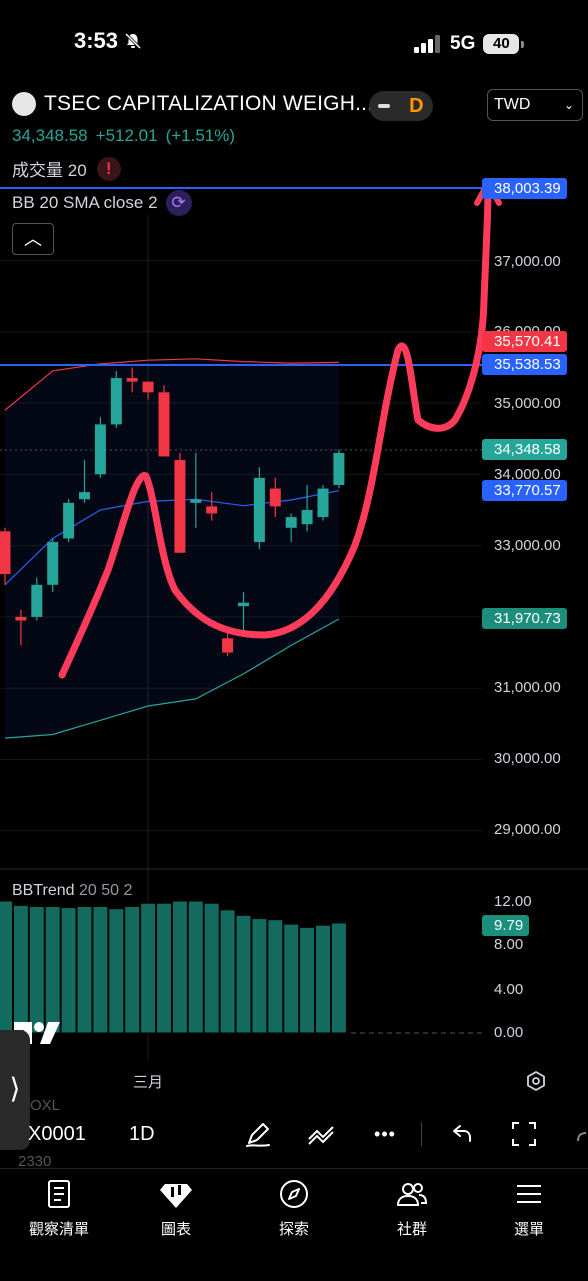 Image resolution: width=588 pixels, height=1281 pixels. What do you see at coordinates (59, 1194) in the screenshot?
I see `watchlist-icon` at bounding box center [59, 1194].